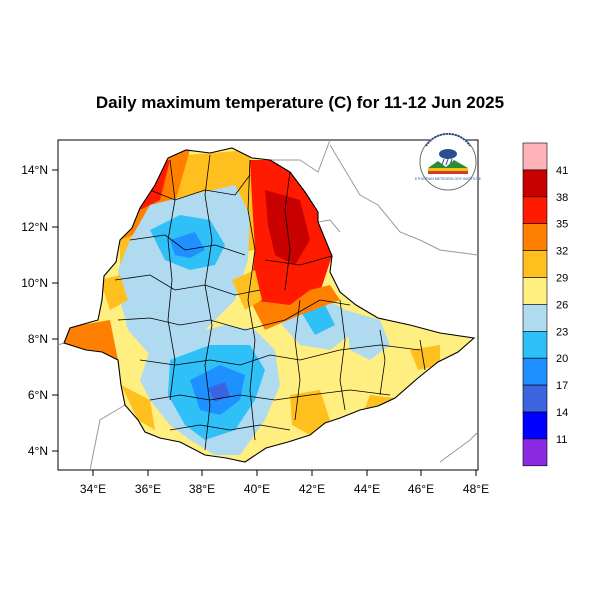 This screenshot has width=600, height=600. I want to click on lon-tick-label: 48°E, so click(476, 489).